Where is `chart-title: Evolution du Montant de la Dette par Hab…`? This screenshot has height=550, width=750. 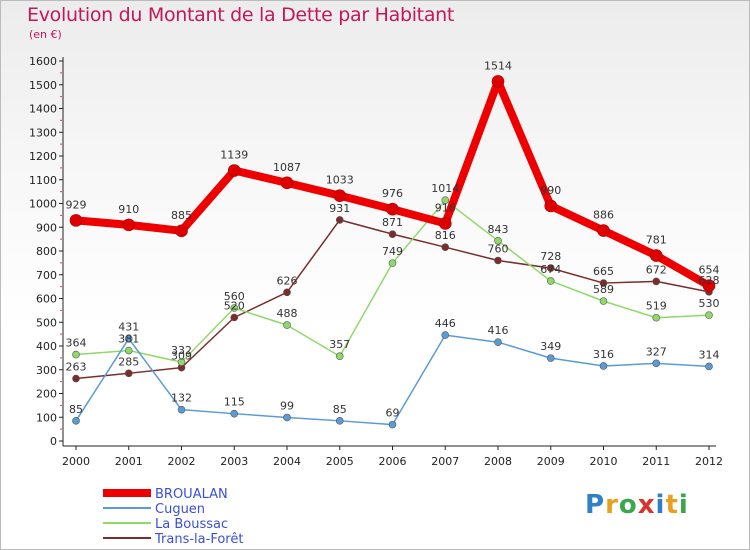
chart-title: Evolution du Montant de la Dette par Hab… is located at coordinates (241, 15).